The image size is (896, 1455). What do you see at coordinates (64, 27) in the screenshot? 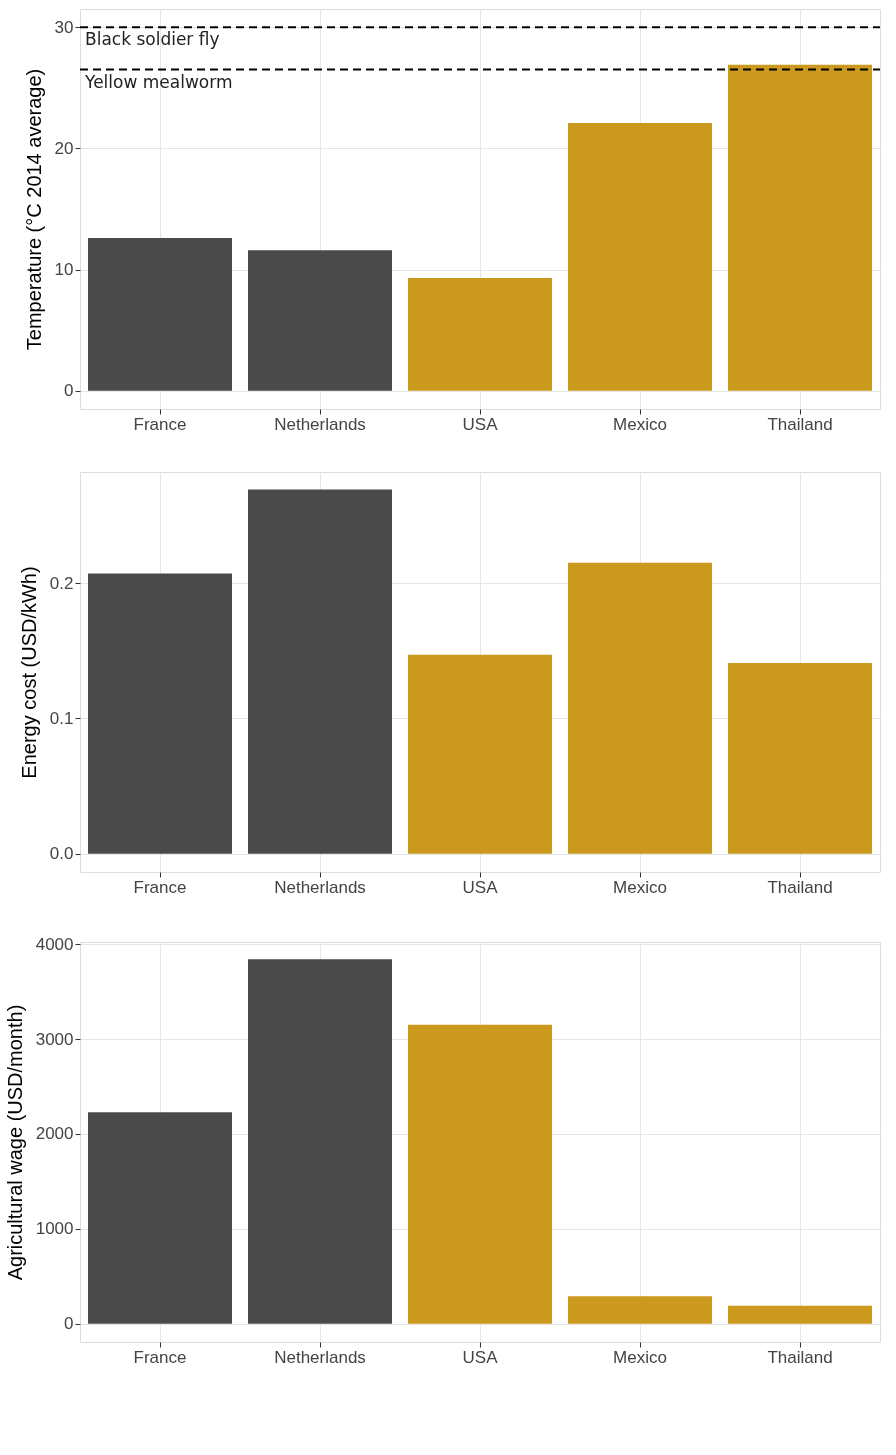
I see `y-tick-label: 30` at bounding box center [64, 27].